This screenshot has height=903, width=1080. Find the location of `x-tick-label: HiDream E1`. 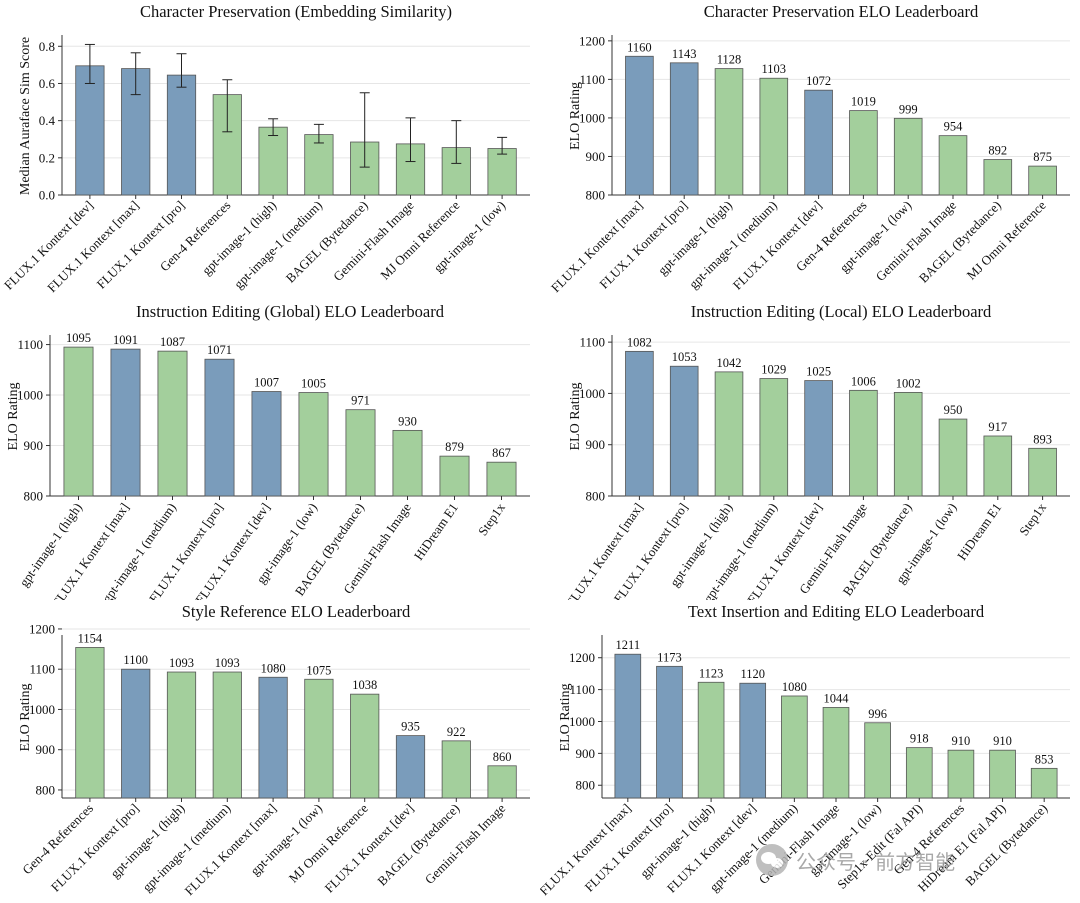

x-tick-label: HiDream E1 is located at coordinates (436, 531).